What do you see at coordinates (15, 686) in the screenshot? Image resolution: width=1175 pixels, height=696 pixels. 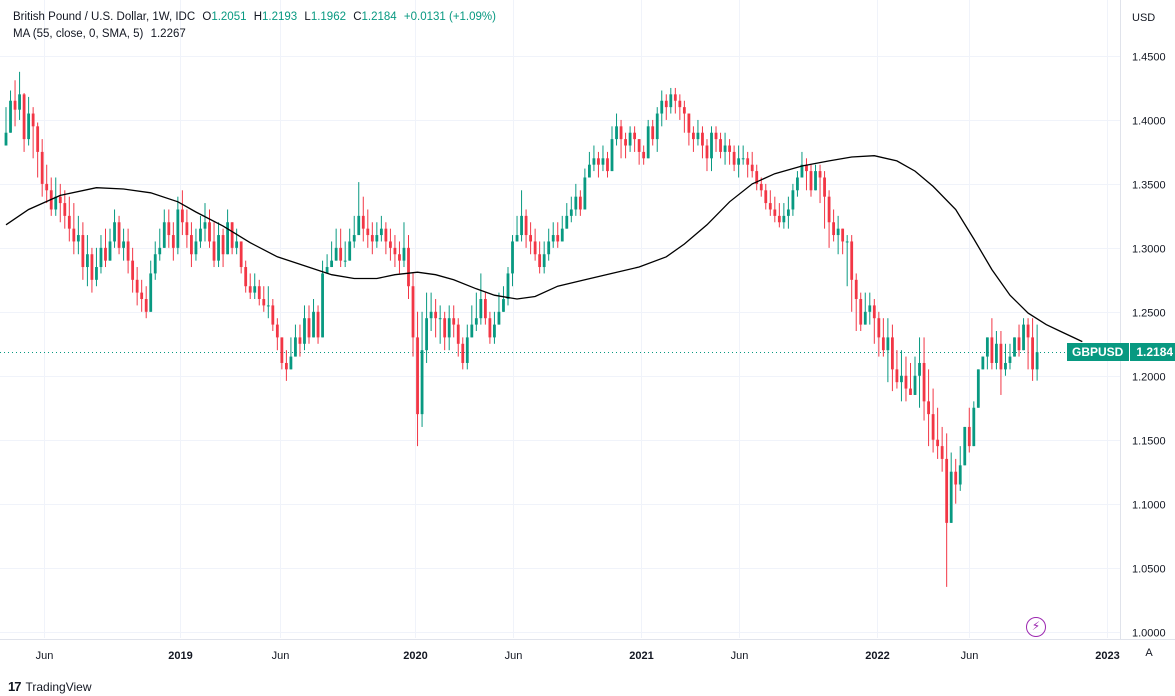 I see `tradingview-logo-icon: 17` at bounding box center [15, 686].